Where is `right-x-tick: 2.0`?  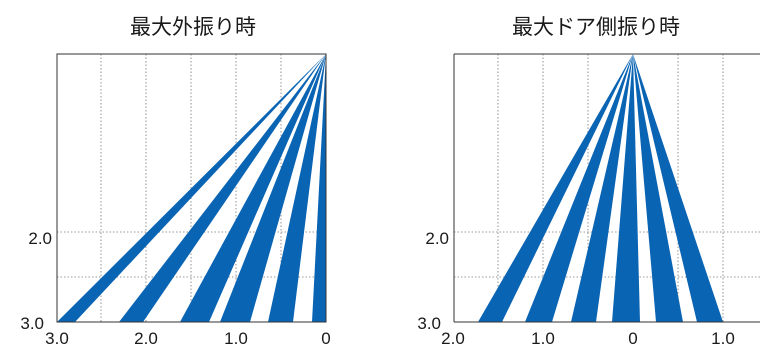 right-x-tick: 2.0 is located at coordinates (453, 338).